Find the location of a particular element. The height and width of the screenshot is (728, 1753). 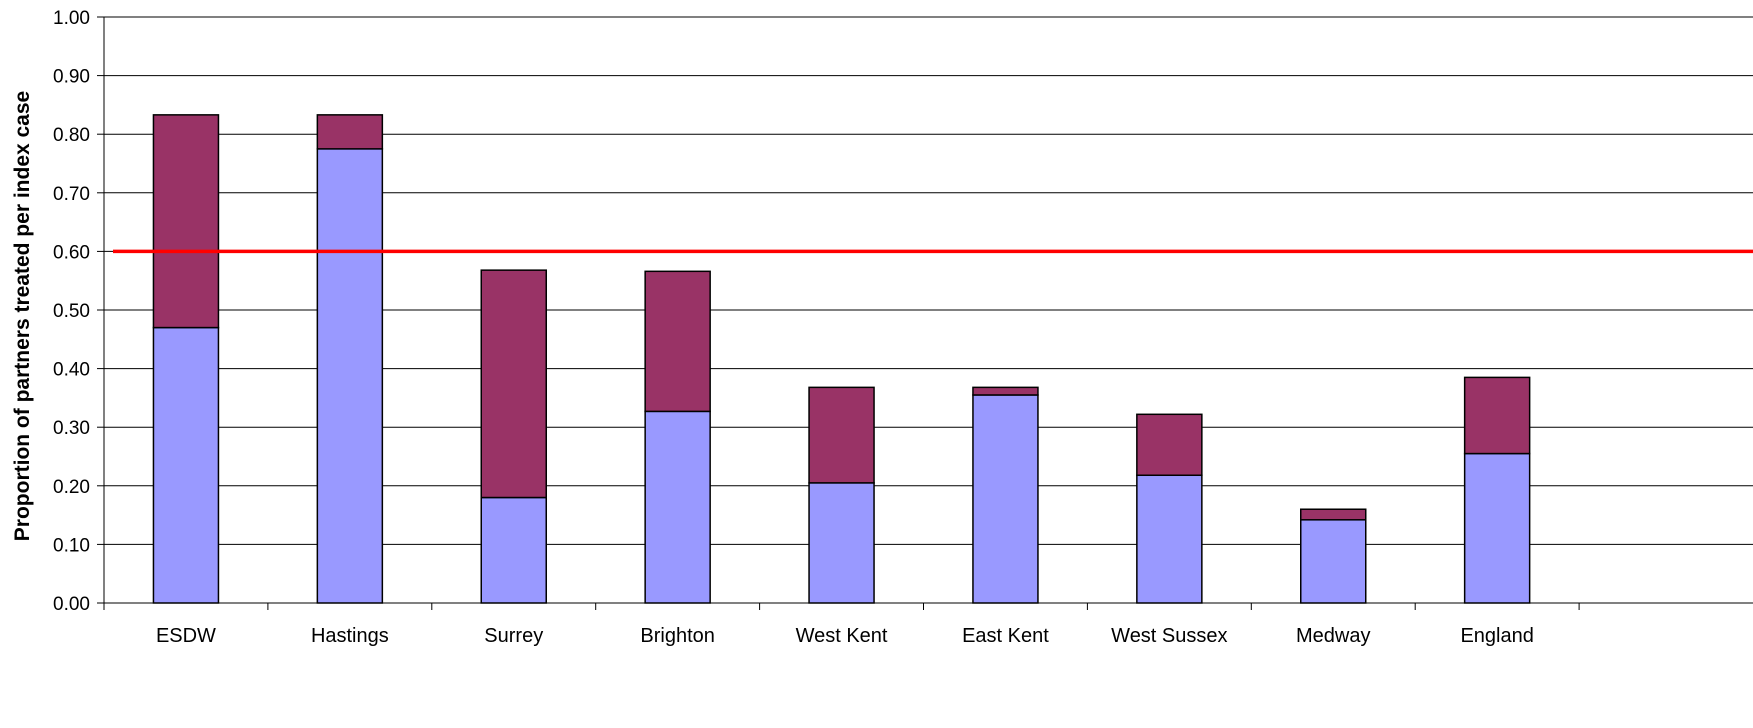

x-category-label: East Kent is located at coordinates (1005, 636).